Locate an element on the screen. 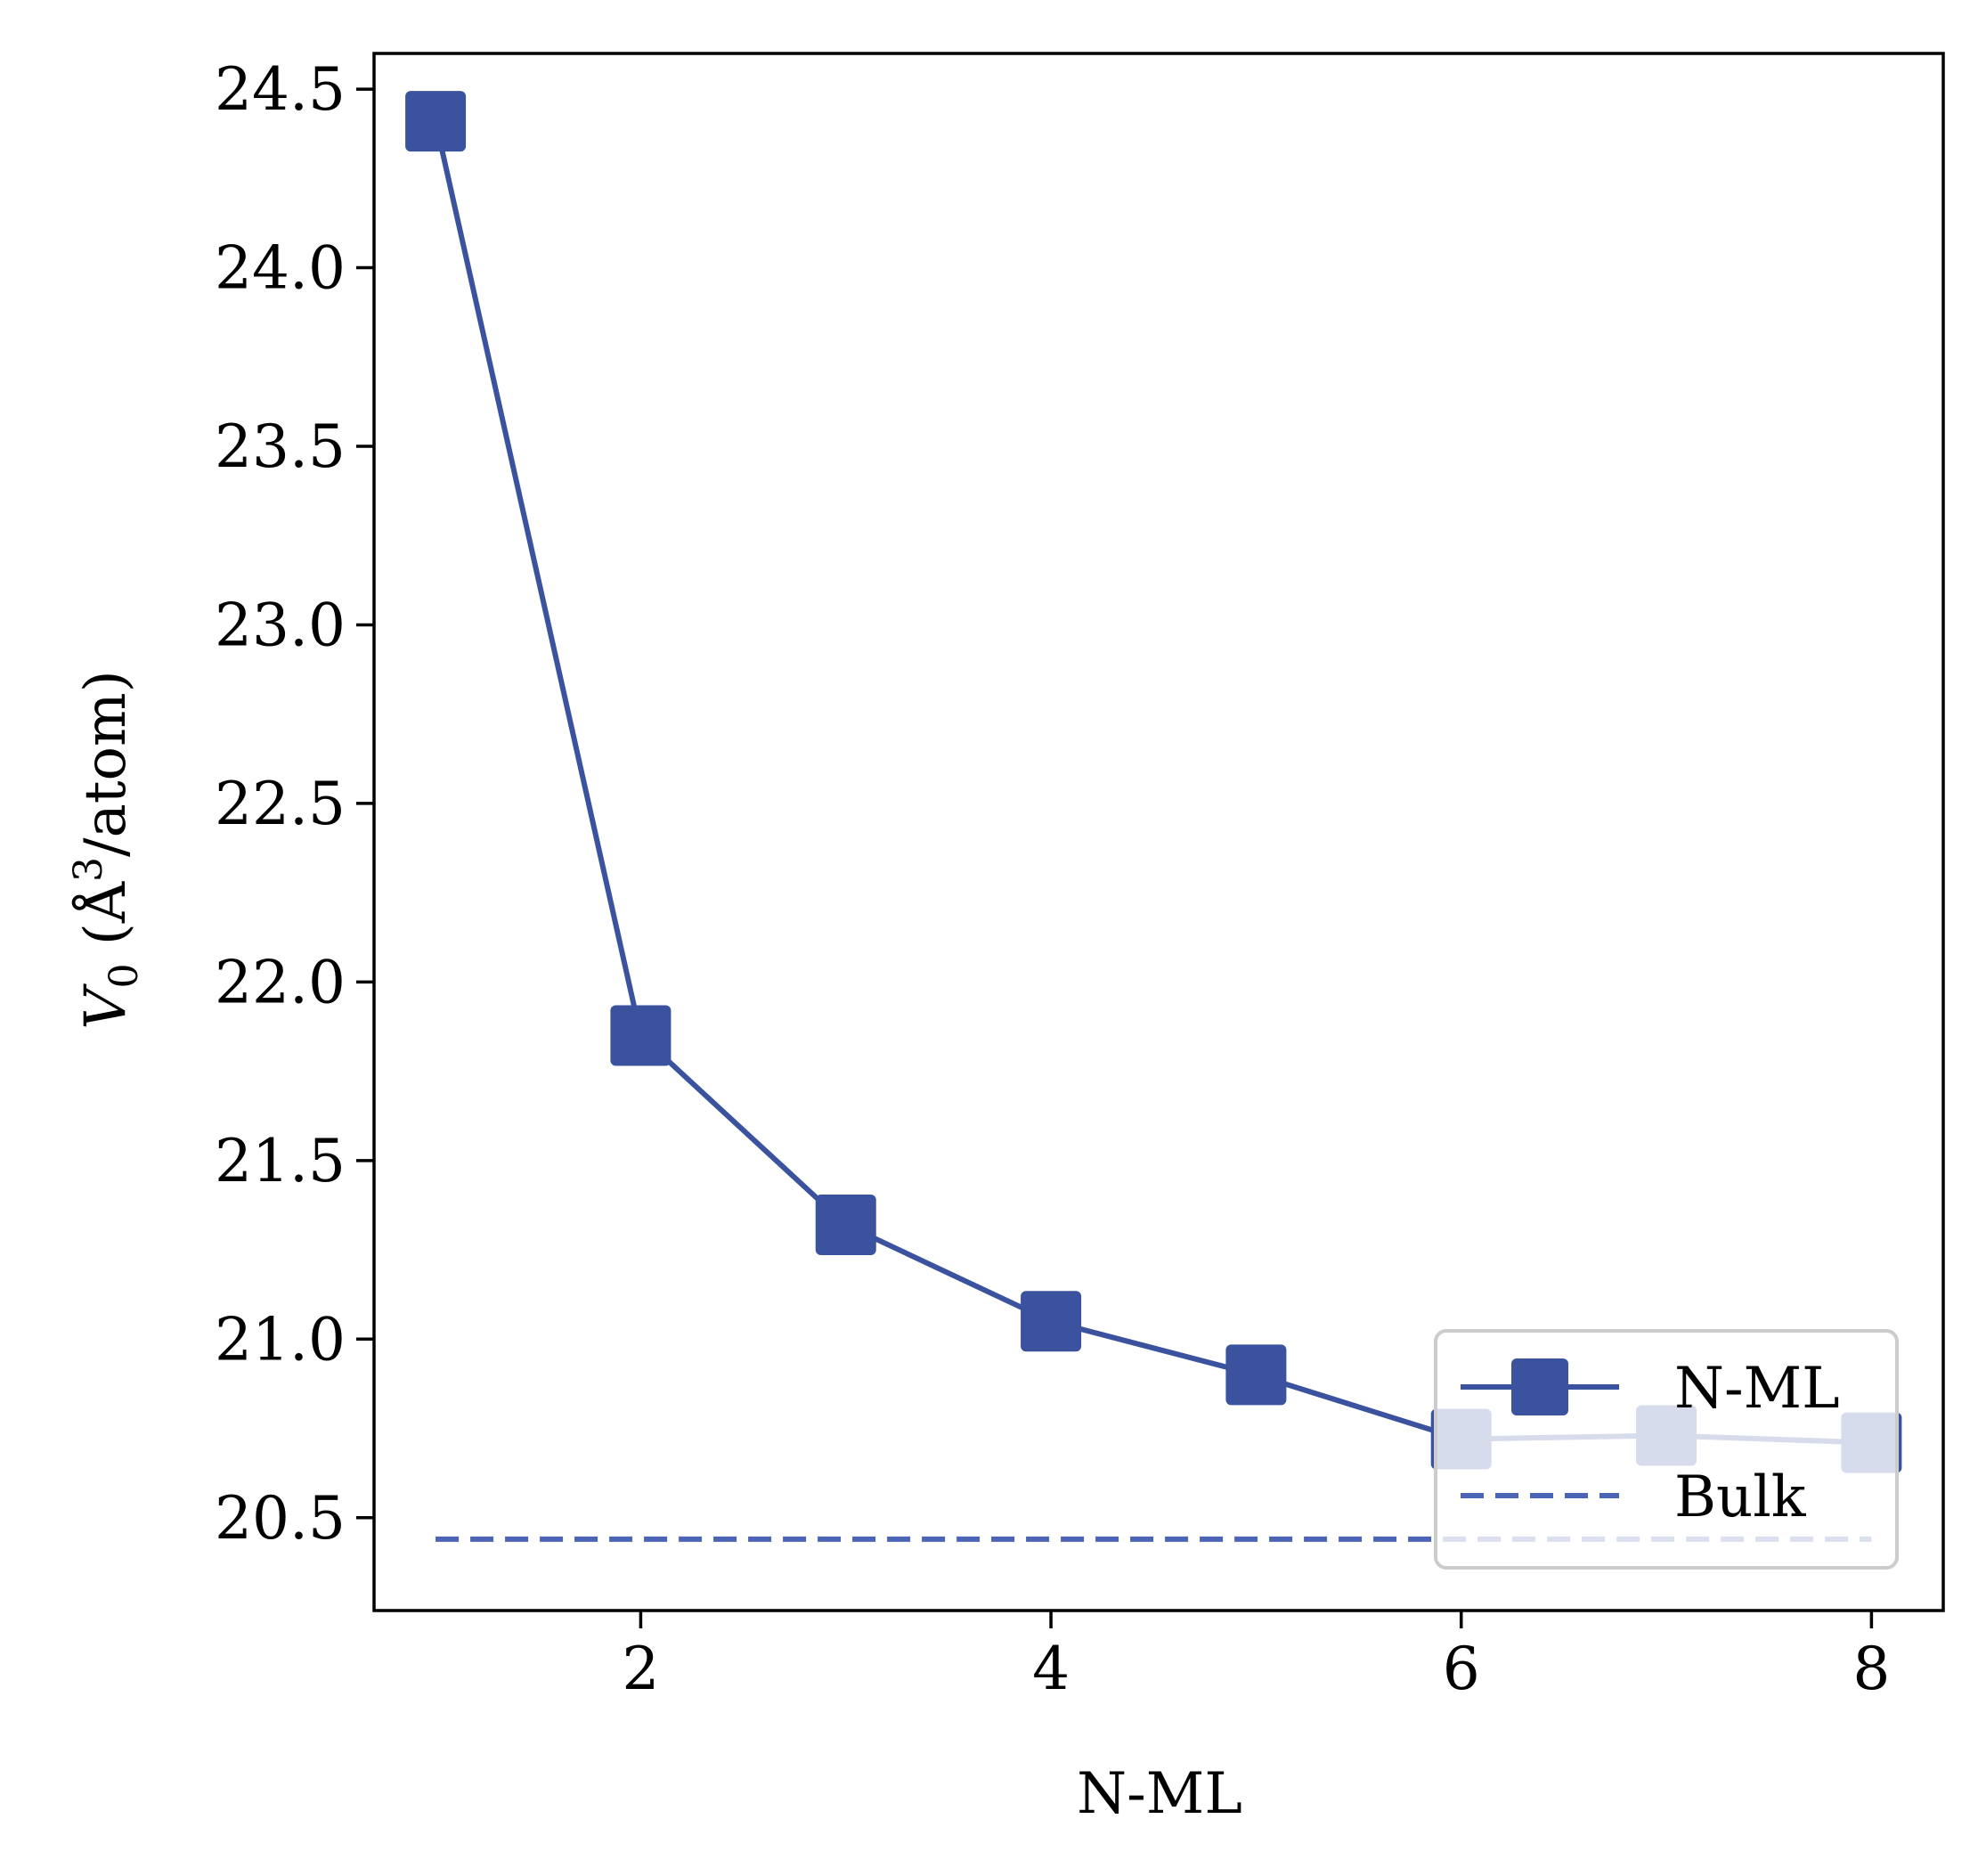  y-tick-label: 20.5 is located at coordinates (280, 1518).